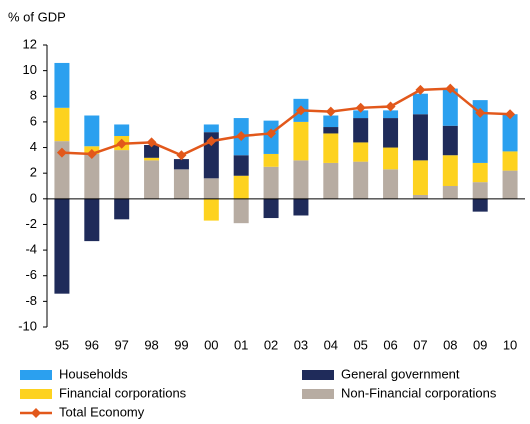 This screenshot has width=530, height=424. I want to click on legend-label: Financial corporations, so click(123, 392).